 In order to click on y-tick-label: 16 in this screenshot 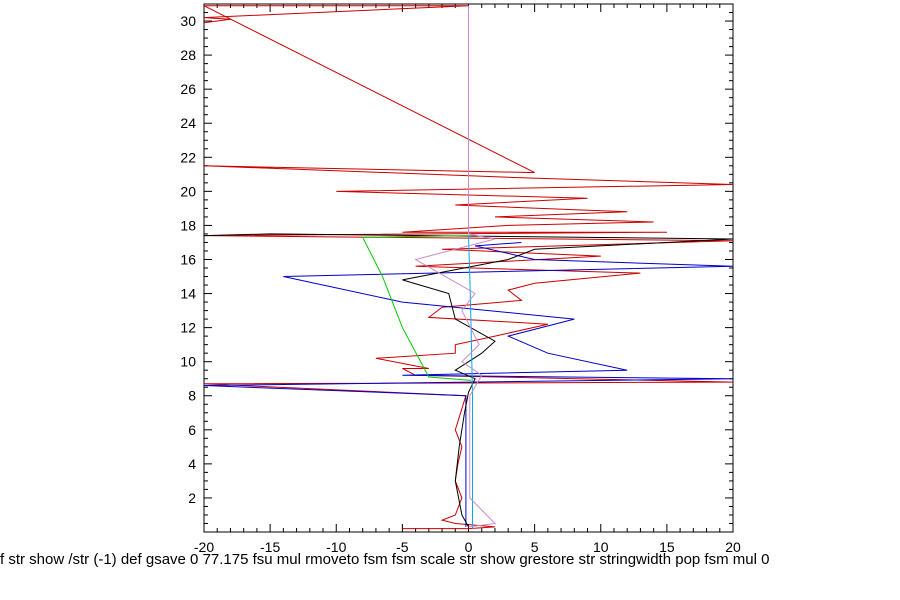, I will do `click(188, 259)`.